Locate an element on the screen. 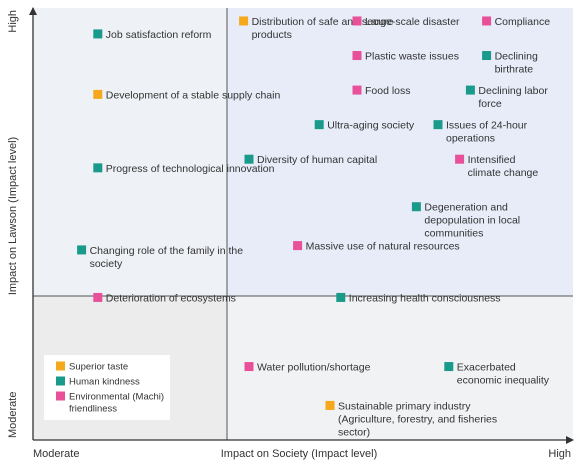 The image size is (580, 466). legend-label: Environmental (Machi) friendliness is located at coordinates (116, 403).